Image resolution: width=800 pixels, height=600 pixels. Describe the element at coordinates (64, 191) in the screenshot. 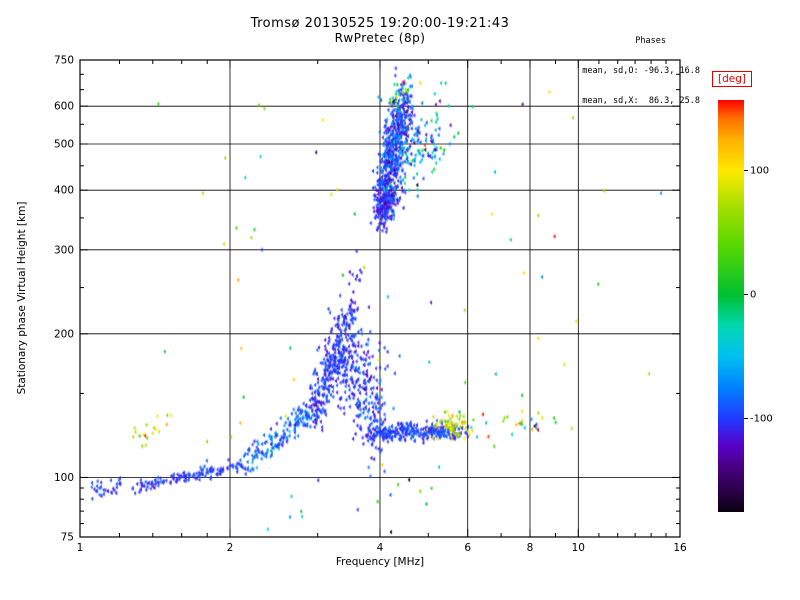

I see `y-tick-label: 400` at that location.